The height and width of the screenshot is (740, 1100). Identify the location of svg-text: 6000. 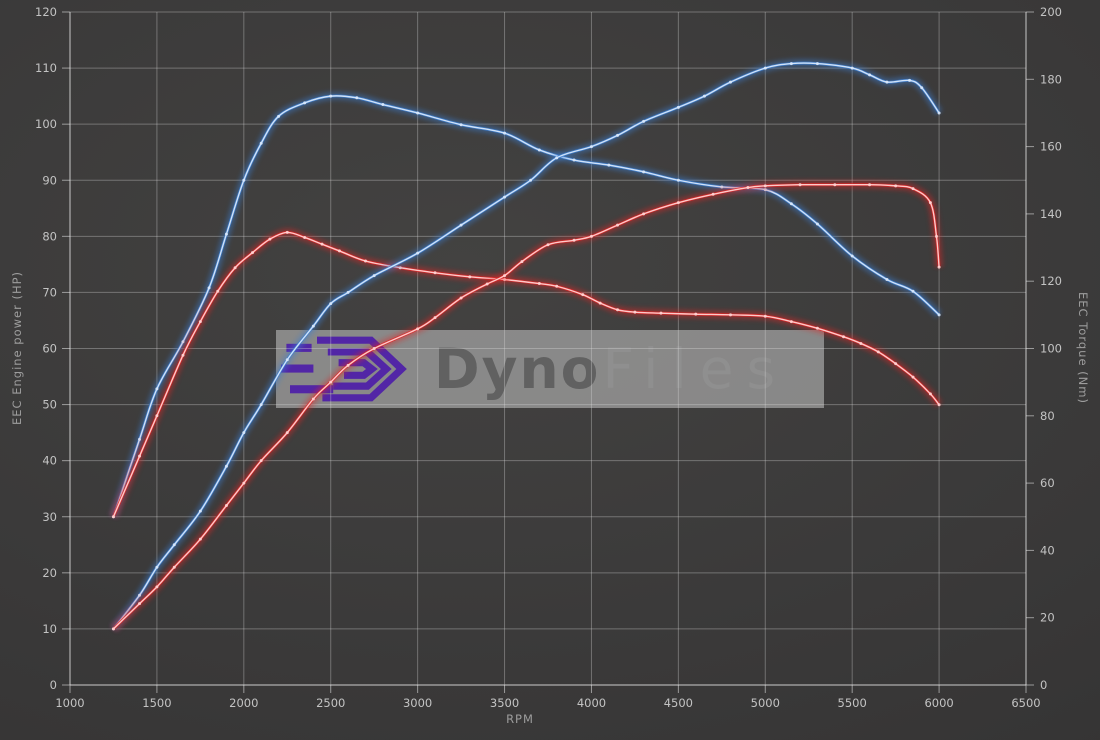
(938, 703).